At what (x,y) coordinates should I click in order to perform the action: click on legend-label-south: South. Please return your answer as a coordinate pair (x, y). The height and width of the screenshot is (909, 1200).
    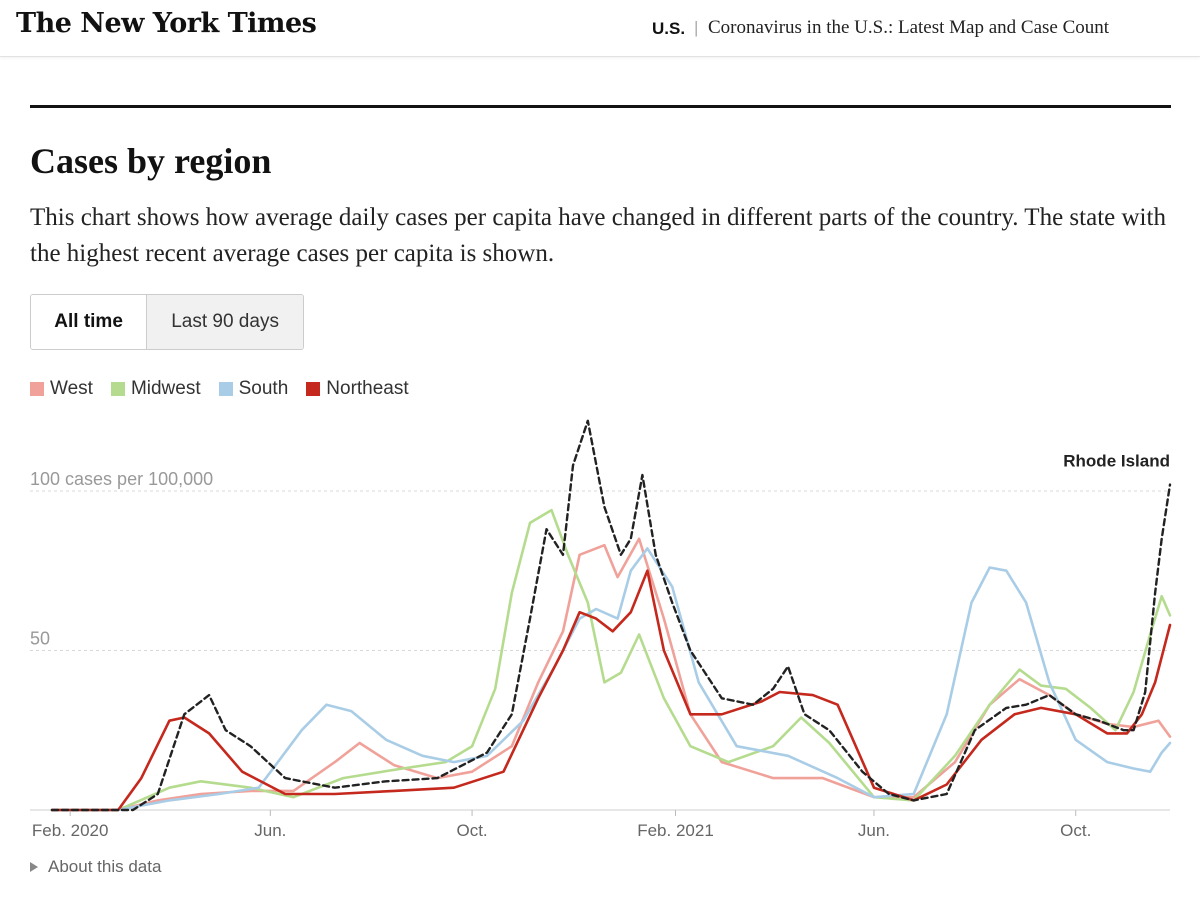
    Looking at the image, I should click on (263, 388).